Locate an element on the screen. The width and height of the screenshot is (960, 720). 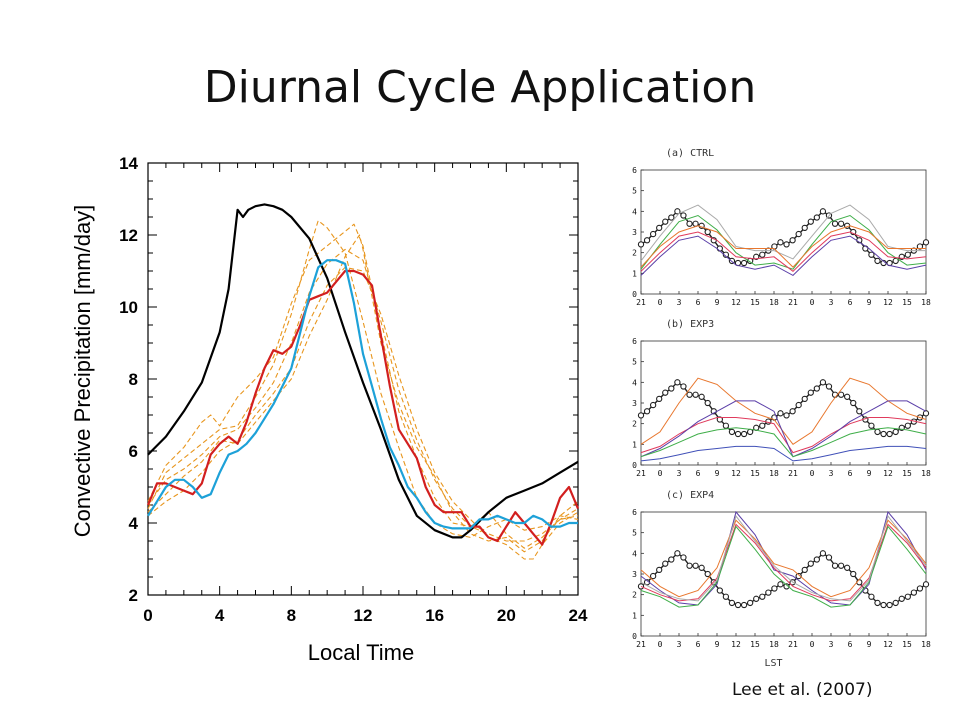
y-tick-label: 6 is located at coordinates (133, 451).